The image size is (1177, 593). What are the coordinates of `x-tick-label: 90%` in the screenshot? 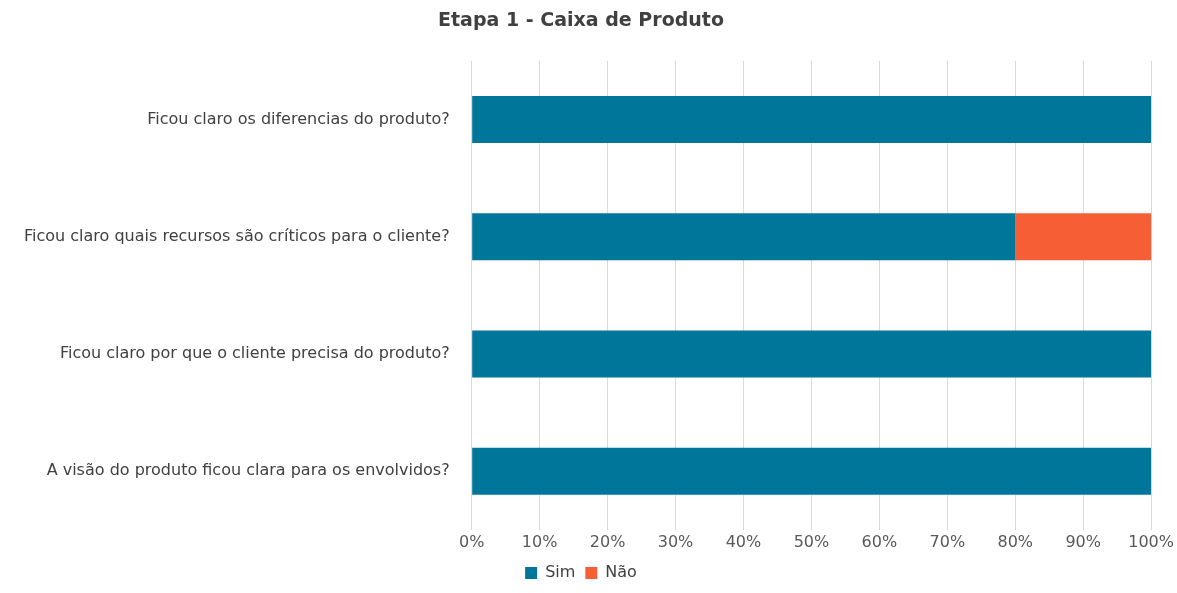 It's located at (1083, 541).